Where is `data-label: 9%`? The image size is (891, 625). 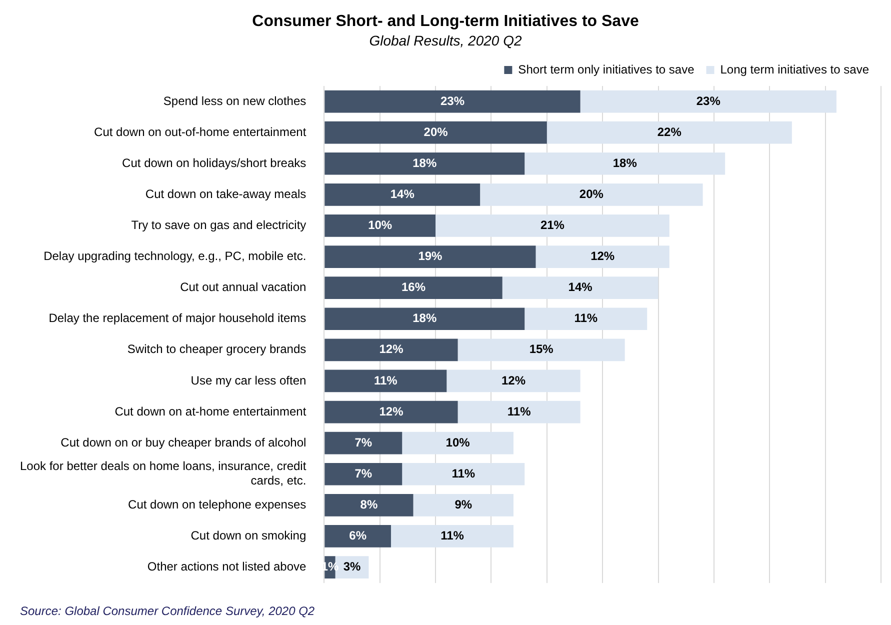
data-label: 9% is located at coordinates (463, 504).